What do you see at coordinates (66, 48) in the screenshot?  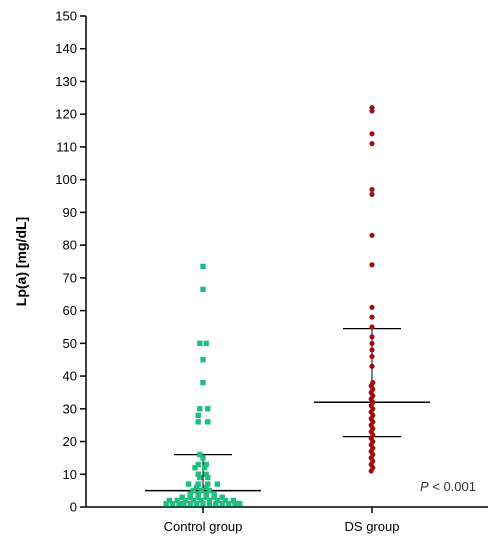 I see `y-tick-label: 140` at bounding box center [66, 48].